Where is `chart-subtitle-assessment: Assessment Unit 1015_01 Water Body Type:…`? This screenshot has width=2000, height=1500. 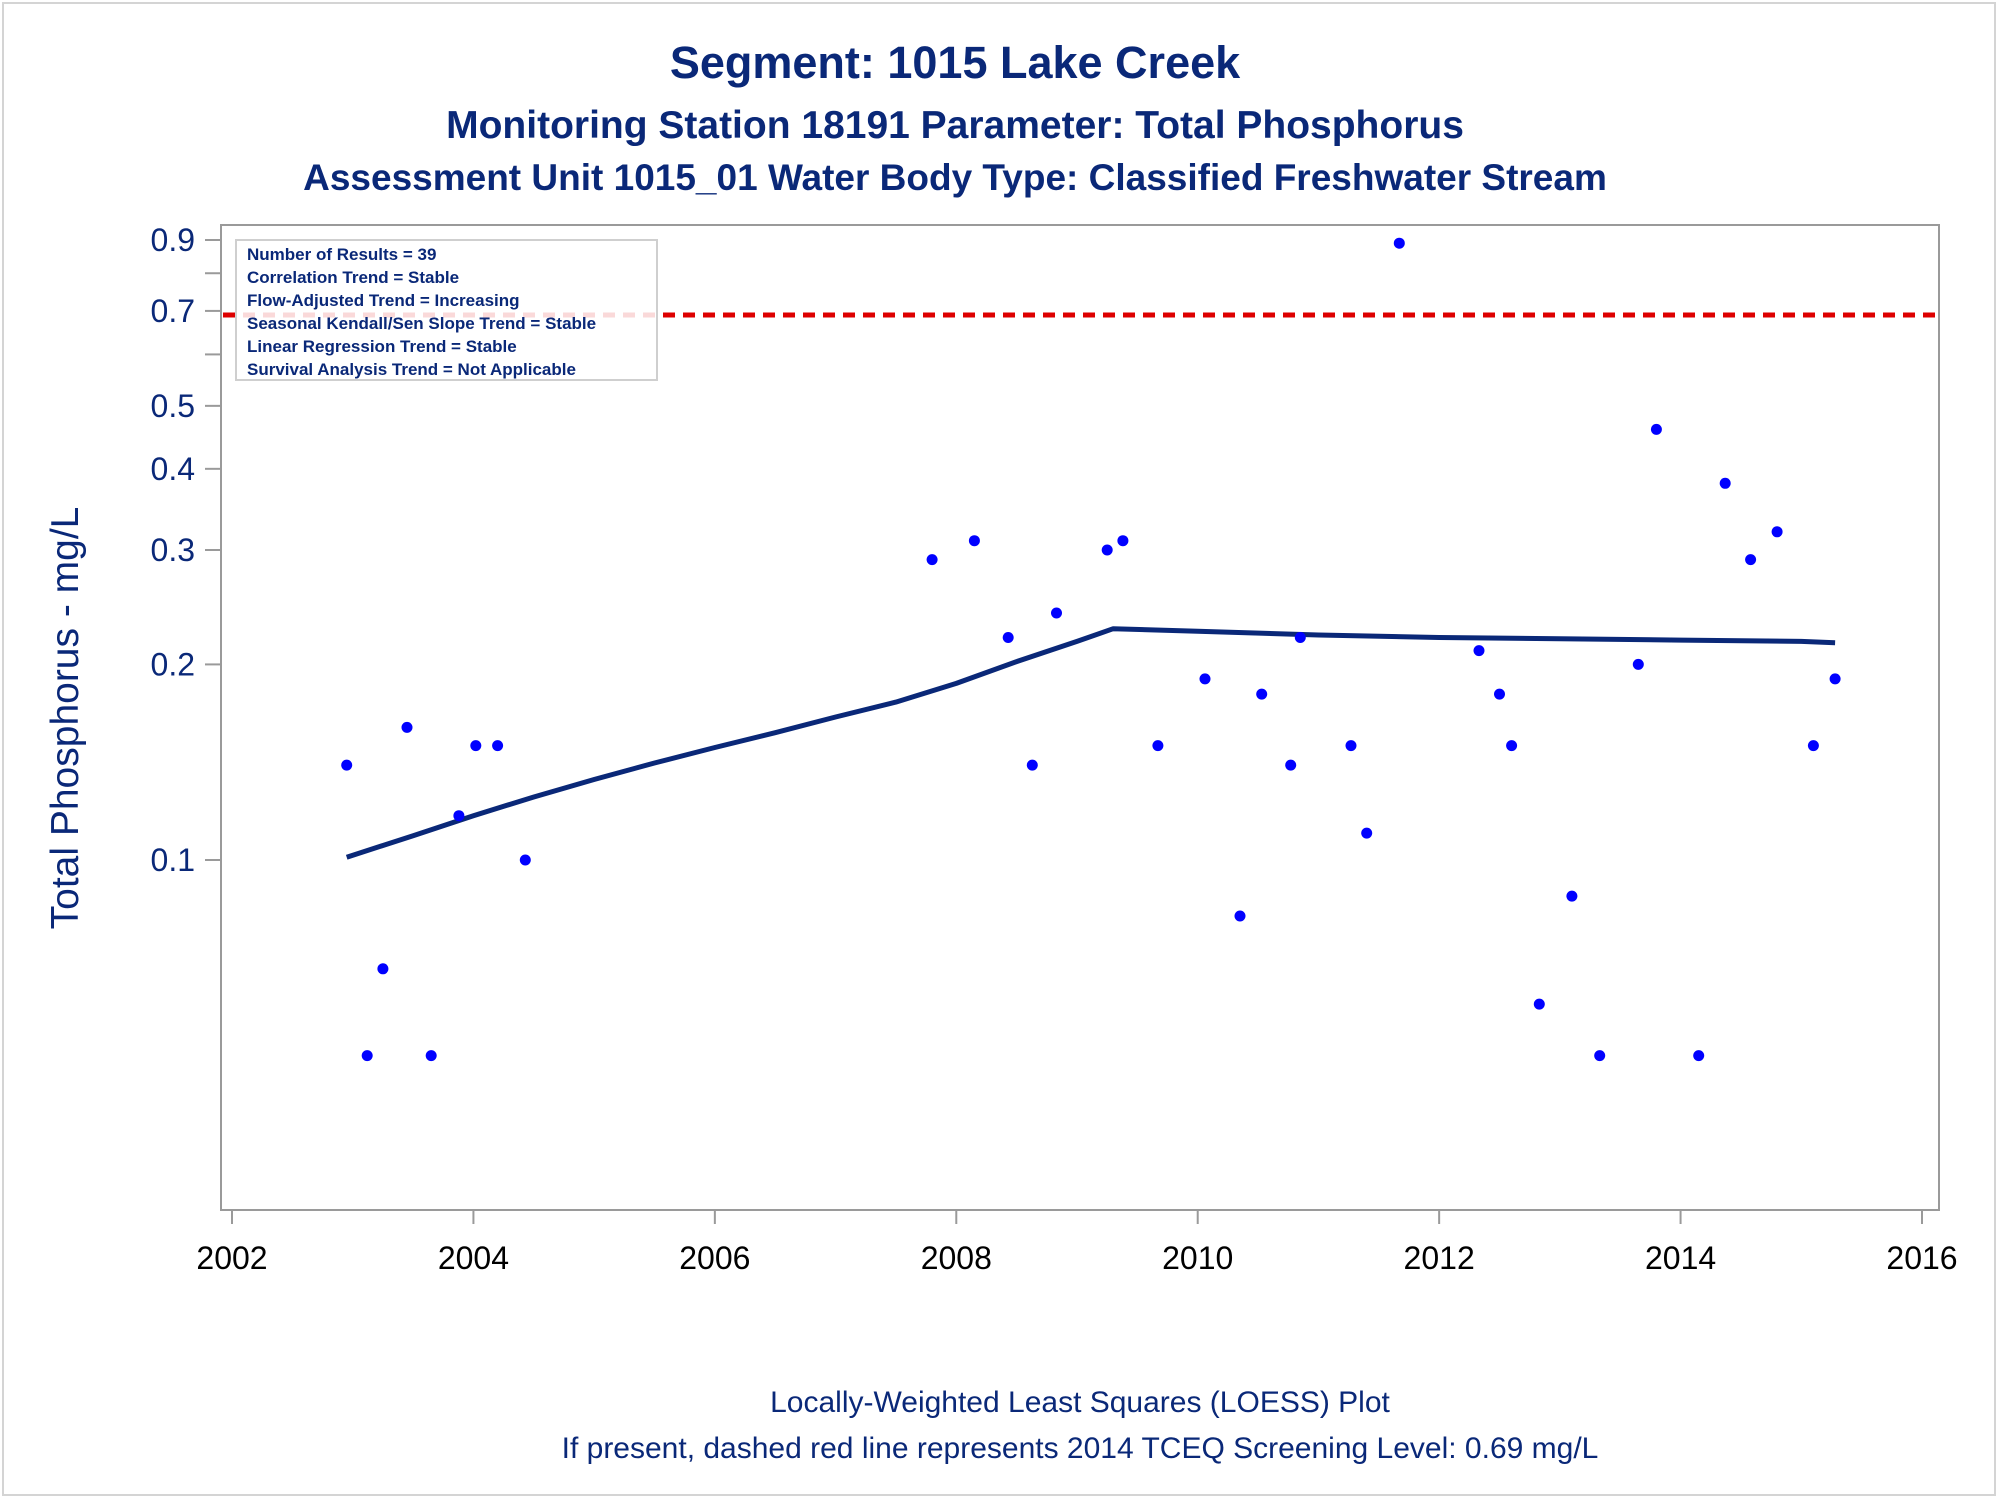 chart-subtitle-assessment: Assessment Unit 1015_01 Water Body Type:… is located at coordinates (955, 177).